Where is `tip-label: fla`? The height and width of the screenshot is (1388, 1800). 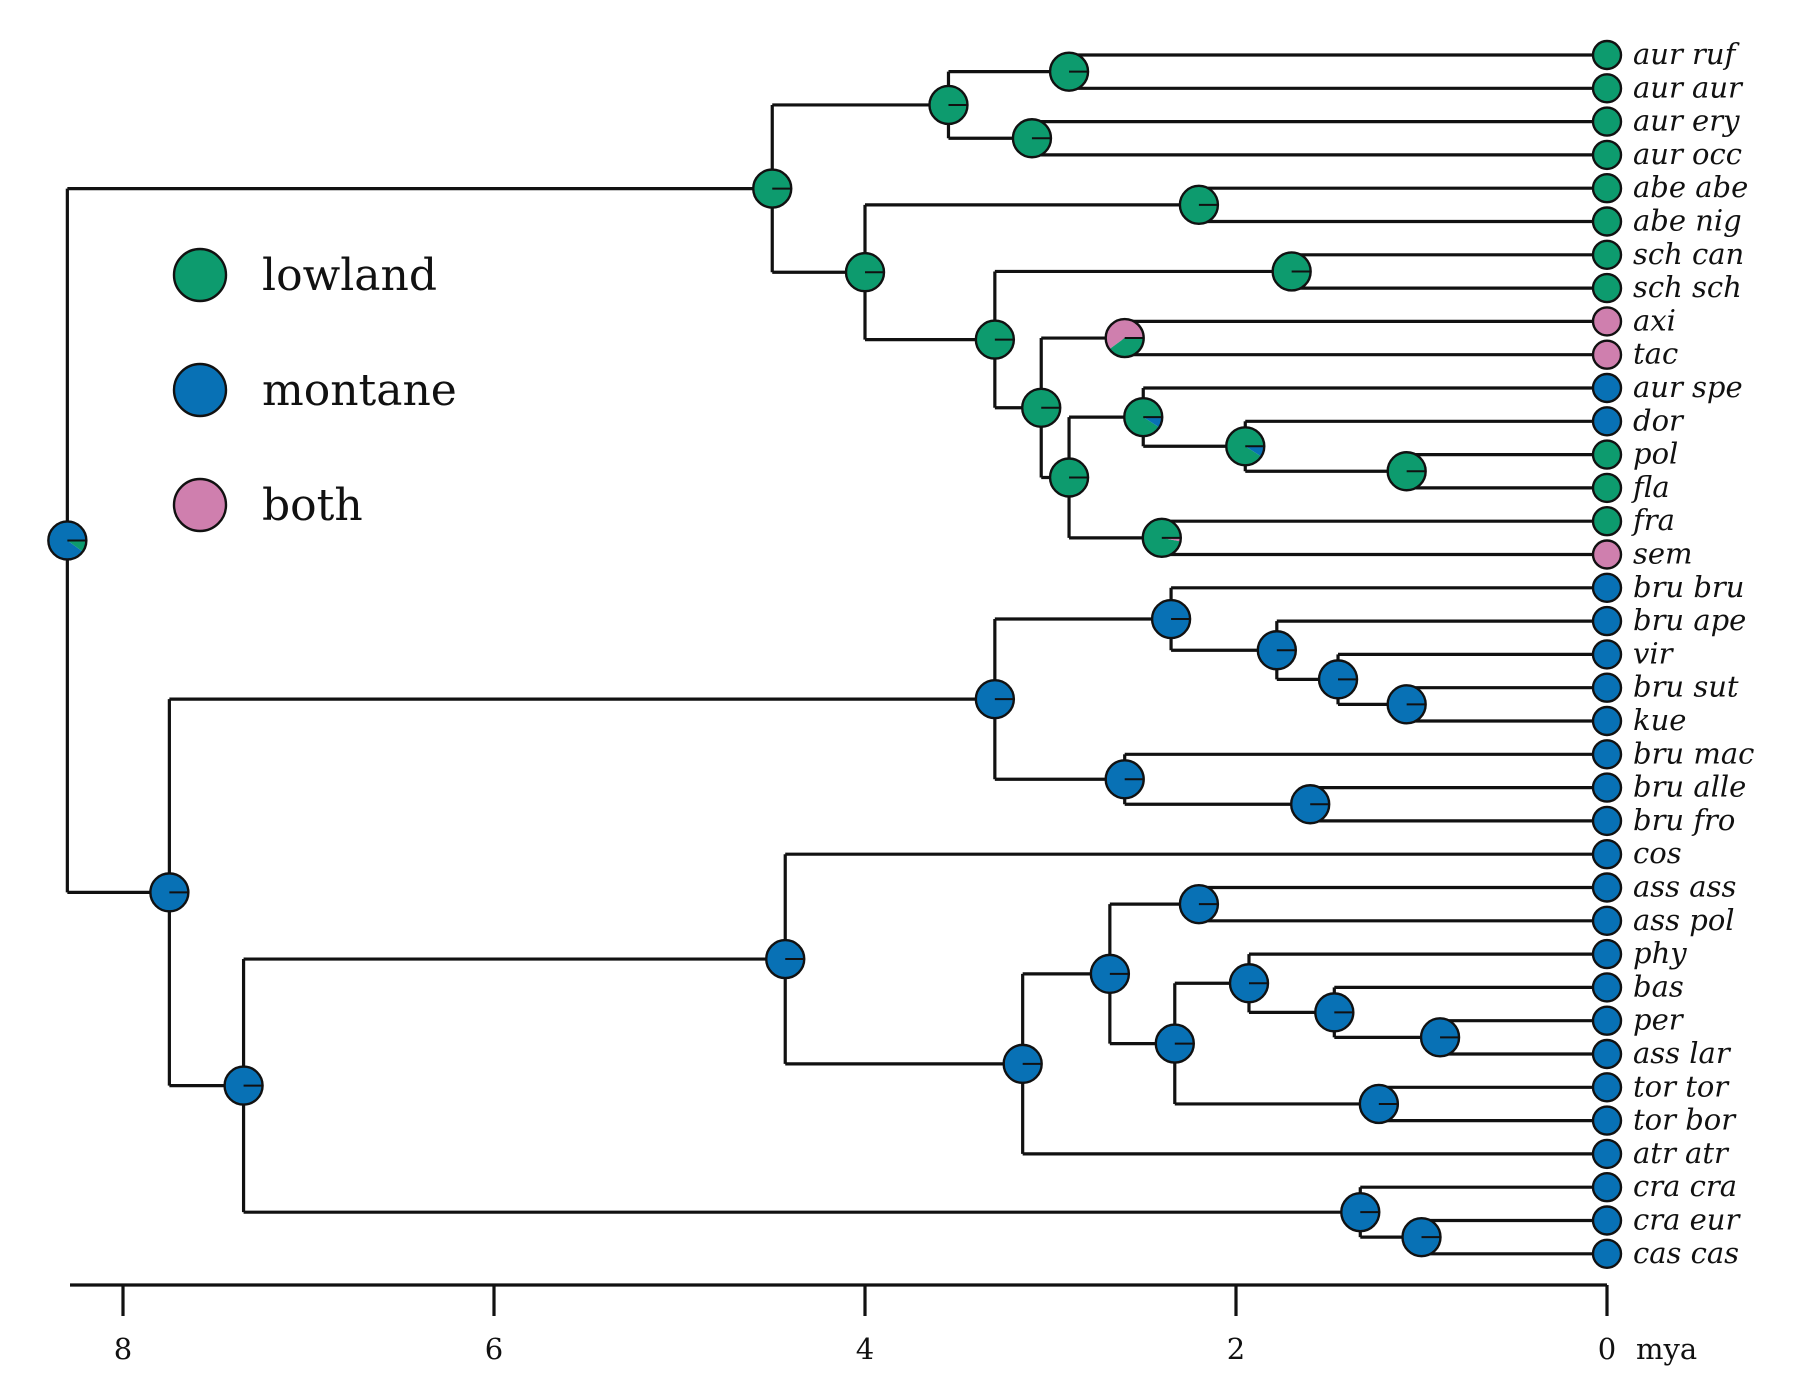
tip-label: fla is located at coordinates (1650, 487).